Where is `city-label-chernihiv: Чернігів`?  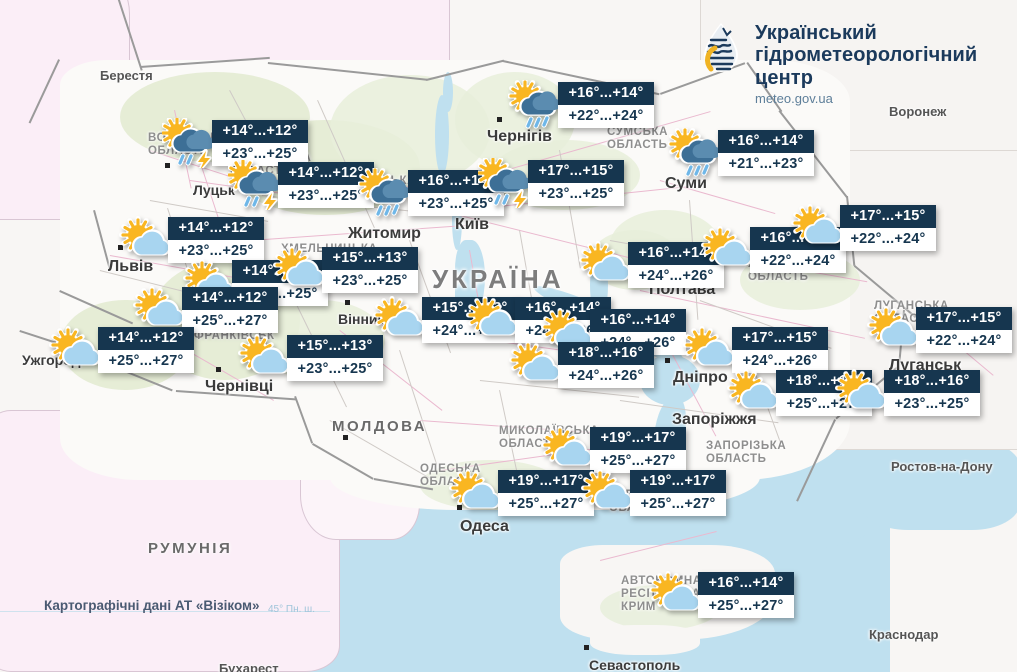
city-label-chernihiv: Чернігів is located at coordinates (519, 136).